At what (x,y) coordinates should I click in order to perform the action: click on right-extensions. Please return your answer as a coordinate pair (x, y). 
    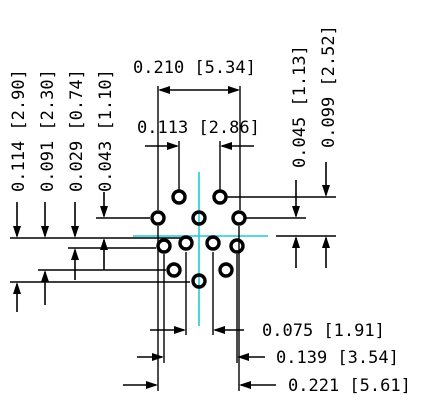
    Looking at the image, I should click on (281, 216).